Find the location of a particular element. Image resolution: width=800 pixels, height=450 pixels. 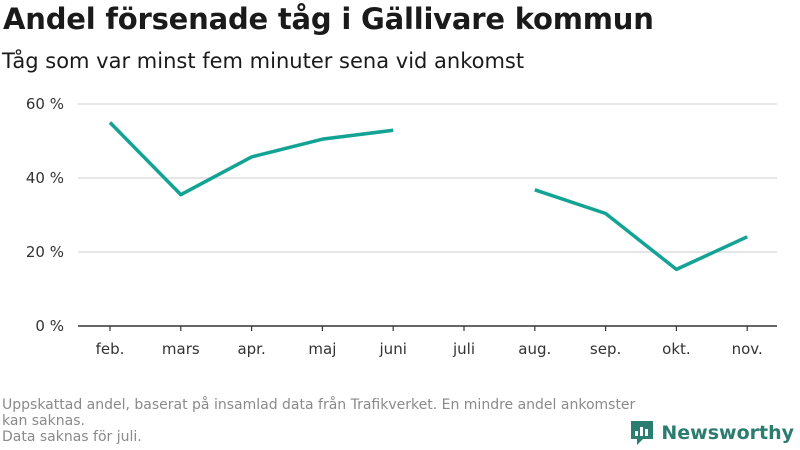

x-tick-label: aug. is located at coordinates (534, 349).